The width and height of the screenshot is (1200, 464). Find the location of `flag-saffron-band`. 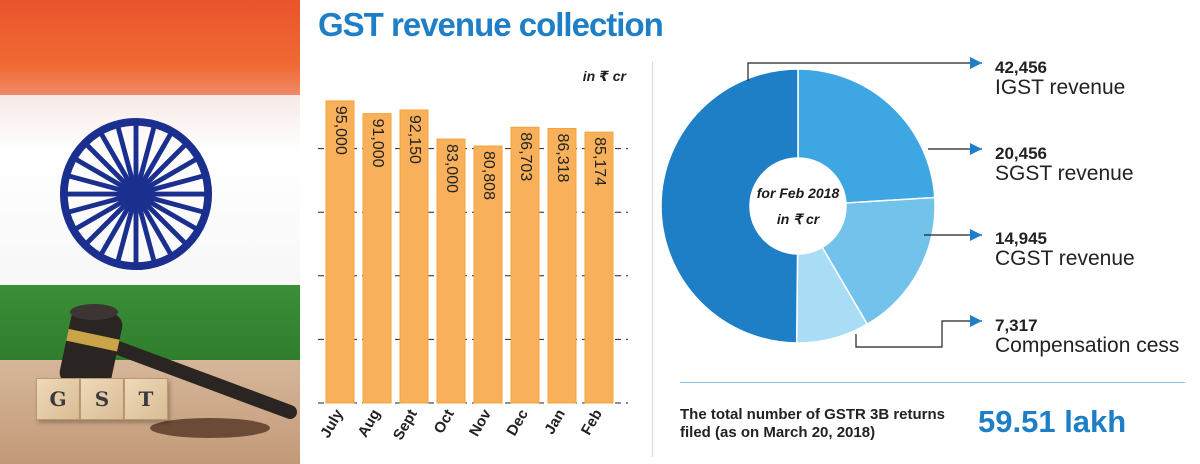

flag-saffron-band is located at coordinates (150, 47).